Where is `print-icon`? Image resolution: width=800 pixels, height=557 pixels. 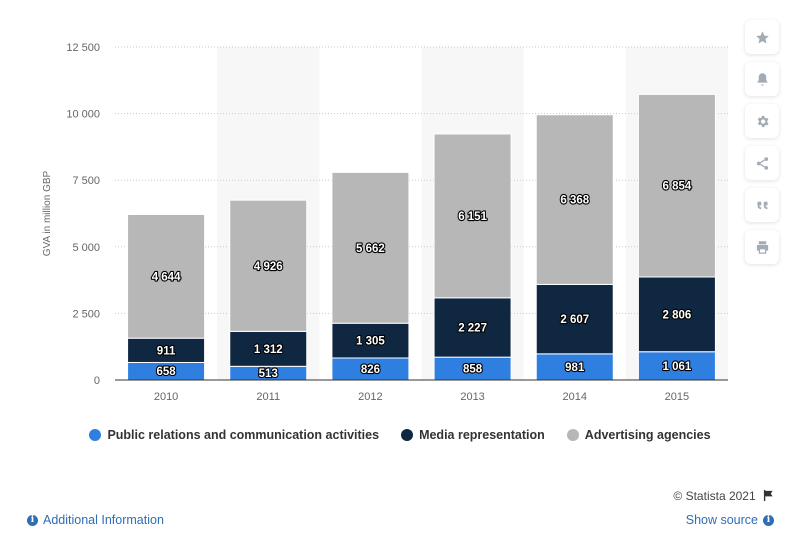 print-icon is located at coordinates (762, 247).